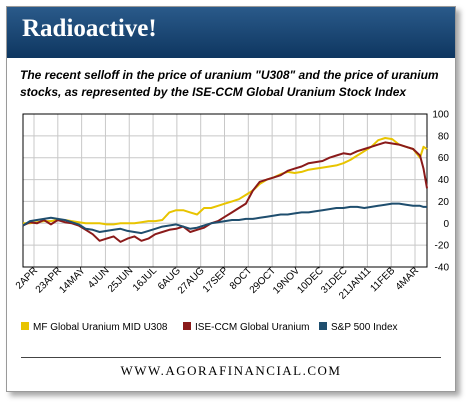  I want to click on chart-title: Radioactive!, so click(89, 28).